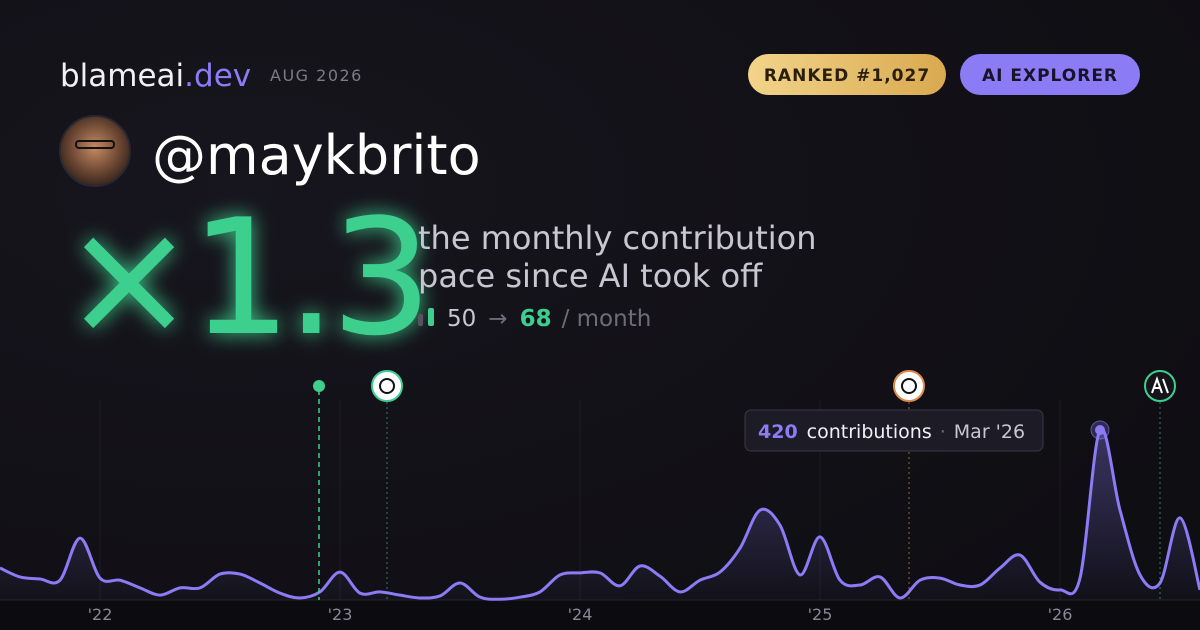  What do you see at coordinates (95, 144) in the screenshot?
I see `avatar-glasses` at bounding box center [95, 144].